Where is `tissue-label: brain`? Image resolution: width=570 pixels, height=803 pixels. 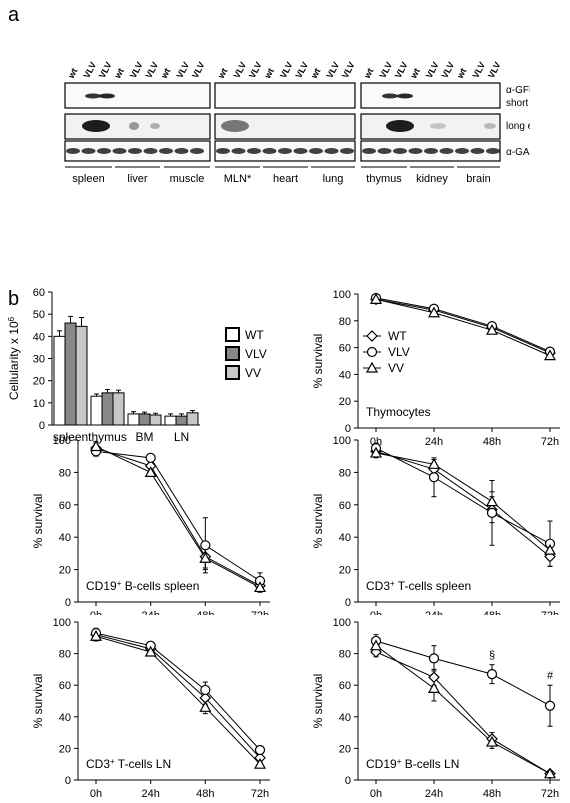 tissue-label: brain is located at coordinates (478, 179).